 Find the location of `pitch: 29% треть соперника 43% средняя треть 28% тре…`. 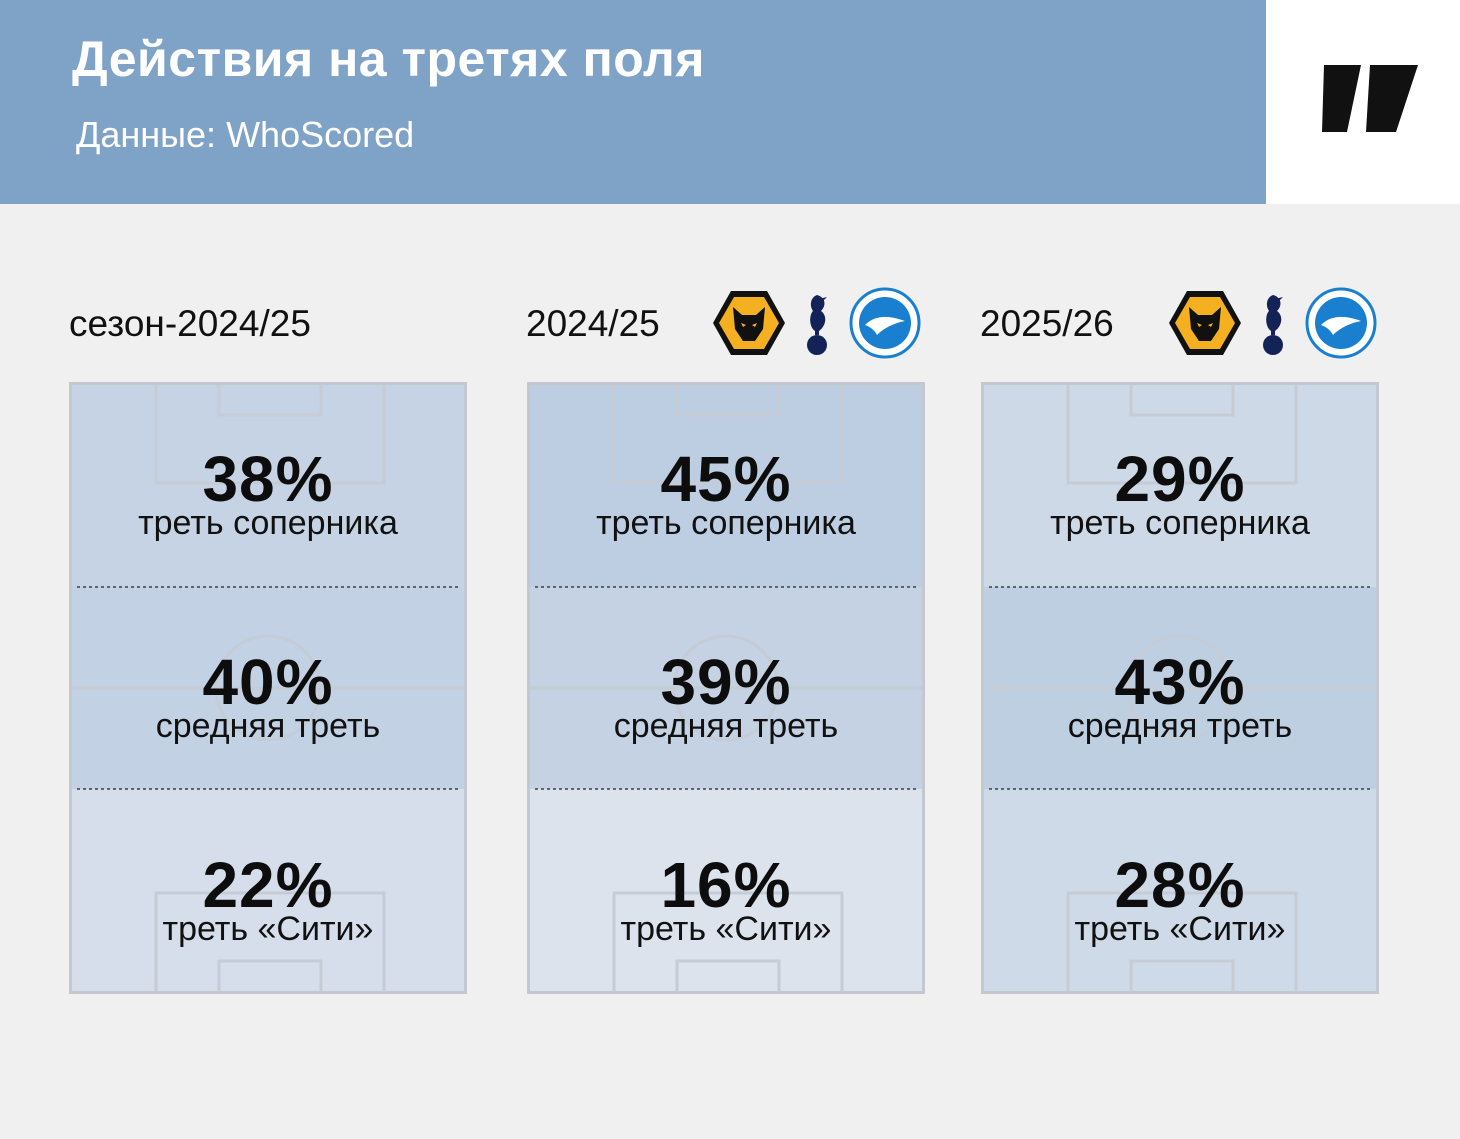

pitch: 29% треть соперника 43% средняя треть 28% тре… is located at coordinates (1180, 688).